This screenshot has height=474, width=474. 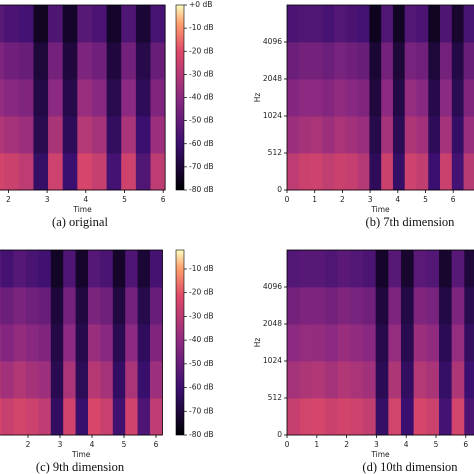 I want to click on x-tick-label: 3, so click(x=47, y=199).